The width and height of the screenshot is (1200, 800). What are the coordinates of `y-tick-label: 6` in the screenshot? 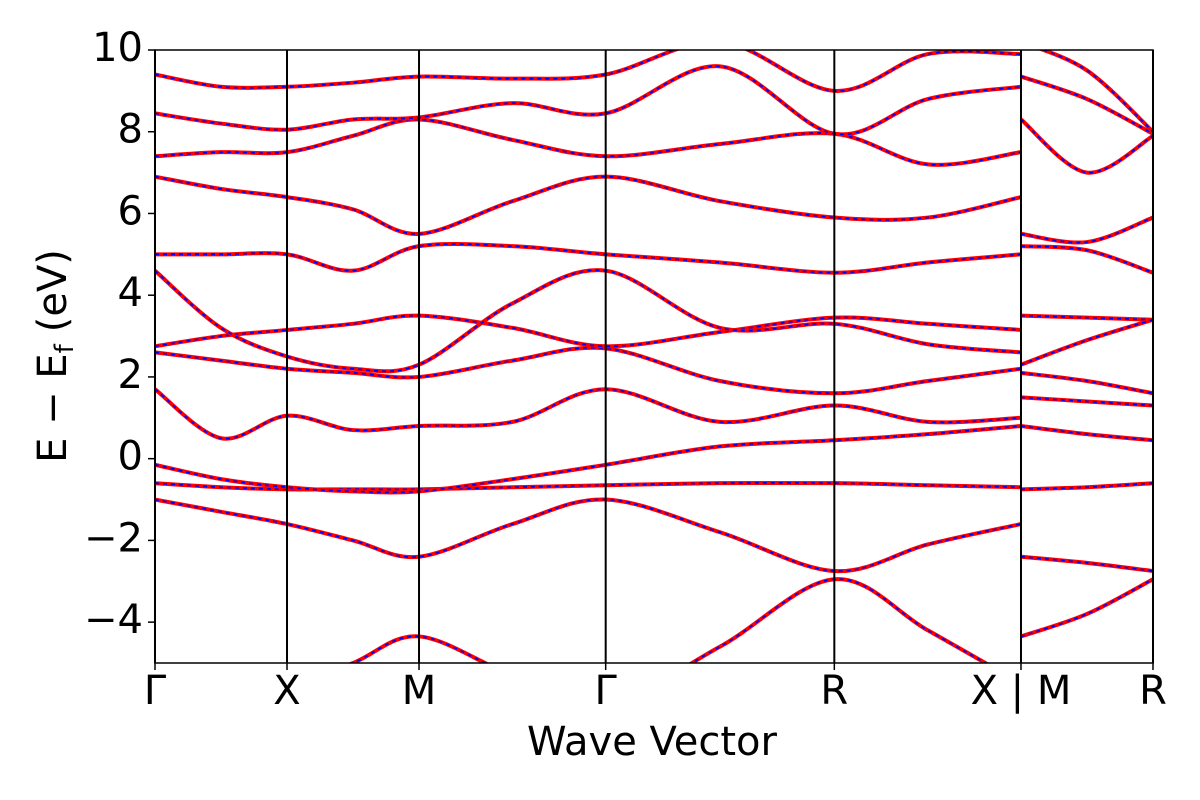 It's located at (130, 211).